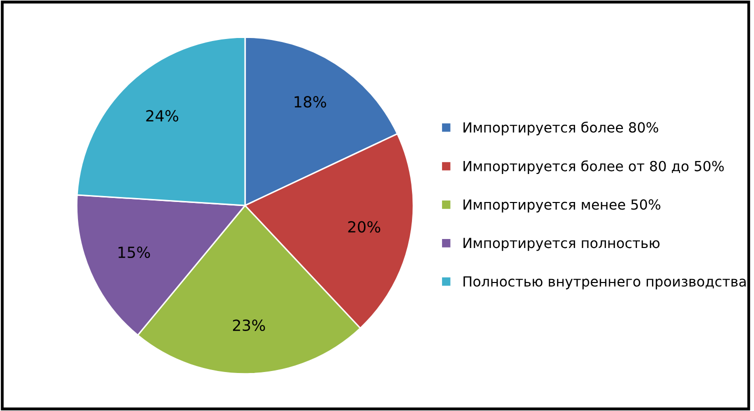 The height and width of the screenshot is (411, 754). What do you see at coordinates (605, 283) in the screenshot?
I see `legend-label: Полностью внутреннего производства` at bounding box center [605, 283].